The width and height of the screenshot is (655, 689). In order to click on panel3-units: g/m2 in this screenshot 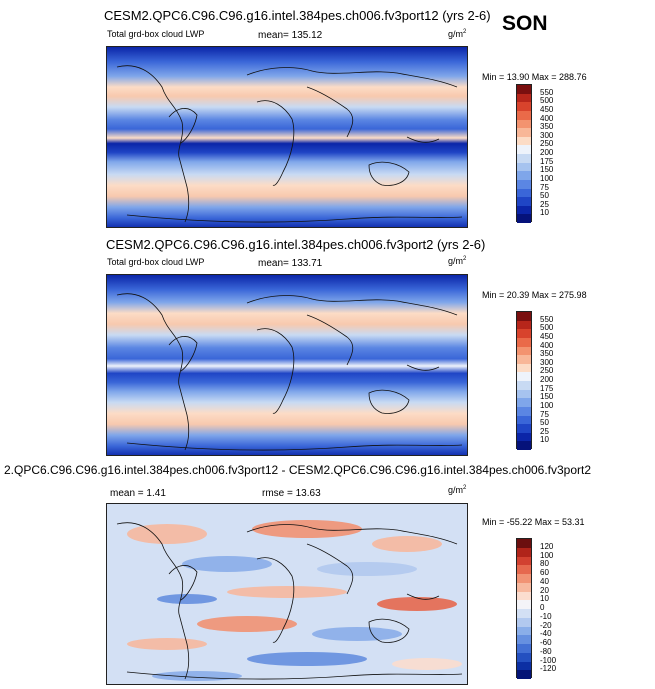, I will do `click(457, 490)`.